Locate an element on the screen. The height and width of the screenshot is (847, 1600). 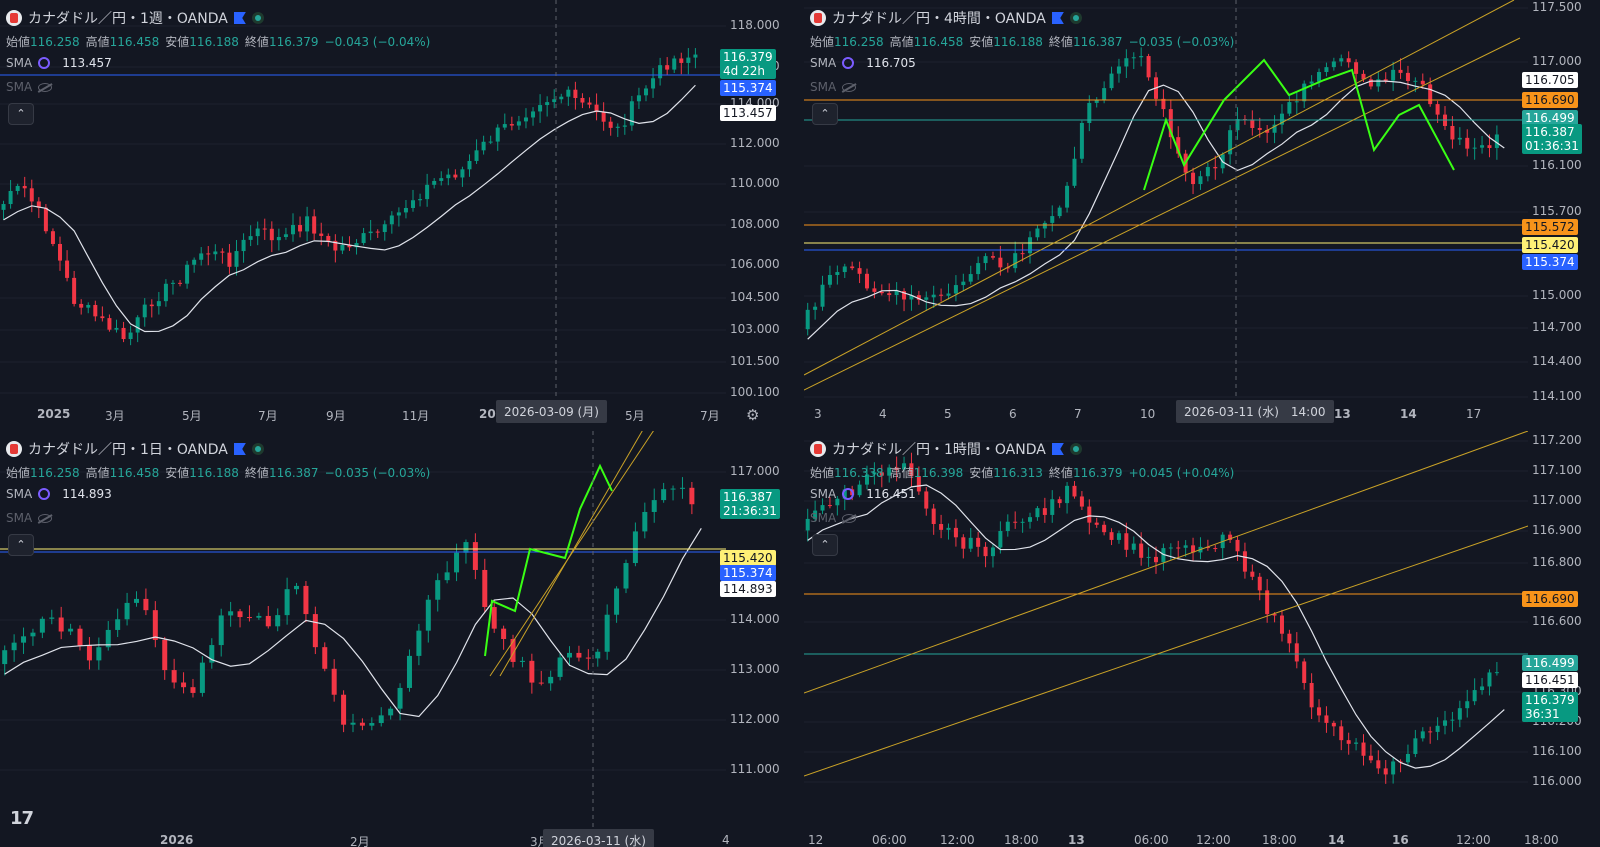
y-tick-label: 117.500 is located at coordinates (1557, 7).